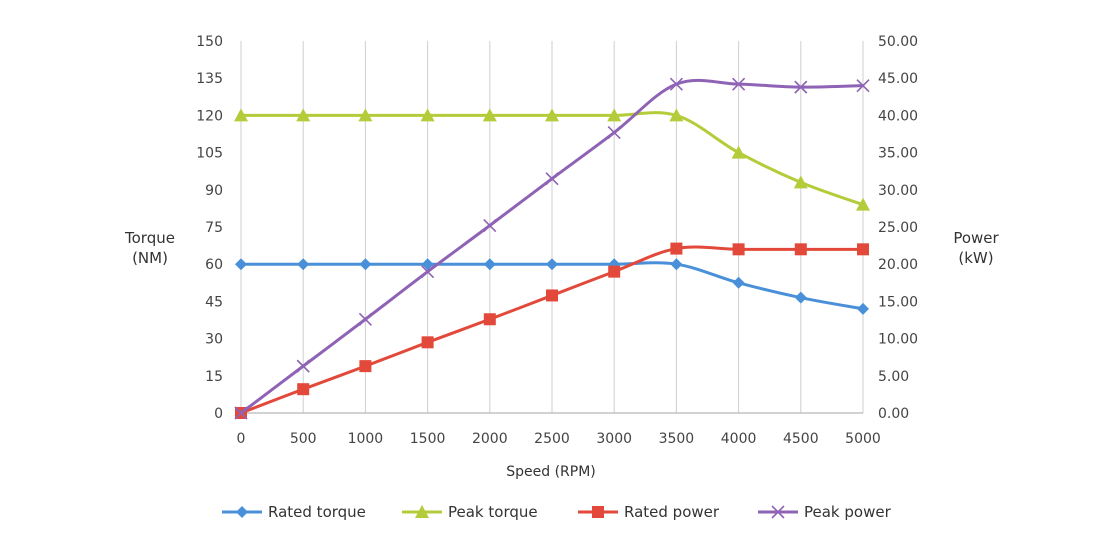 The image size is (1100, 550). I want to click on legend-marker-rated-torque, so click(242, 512).